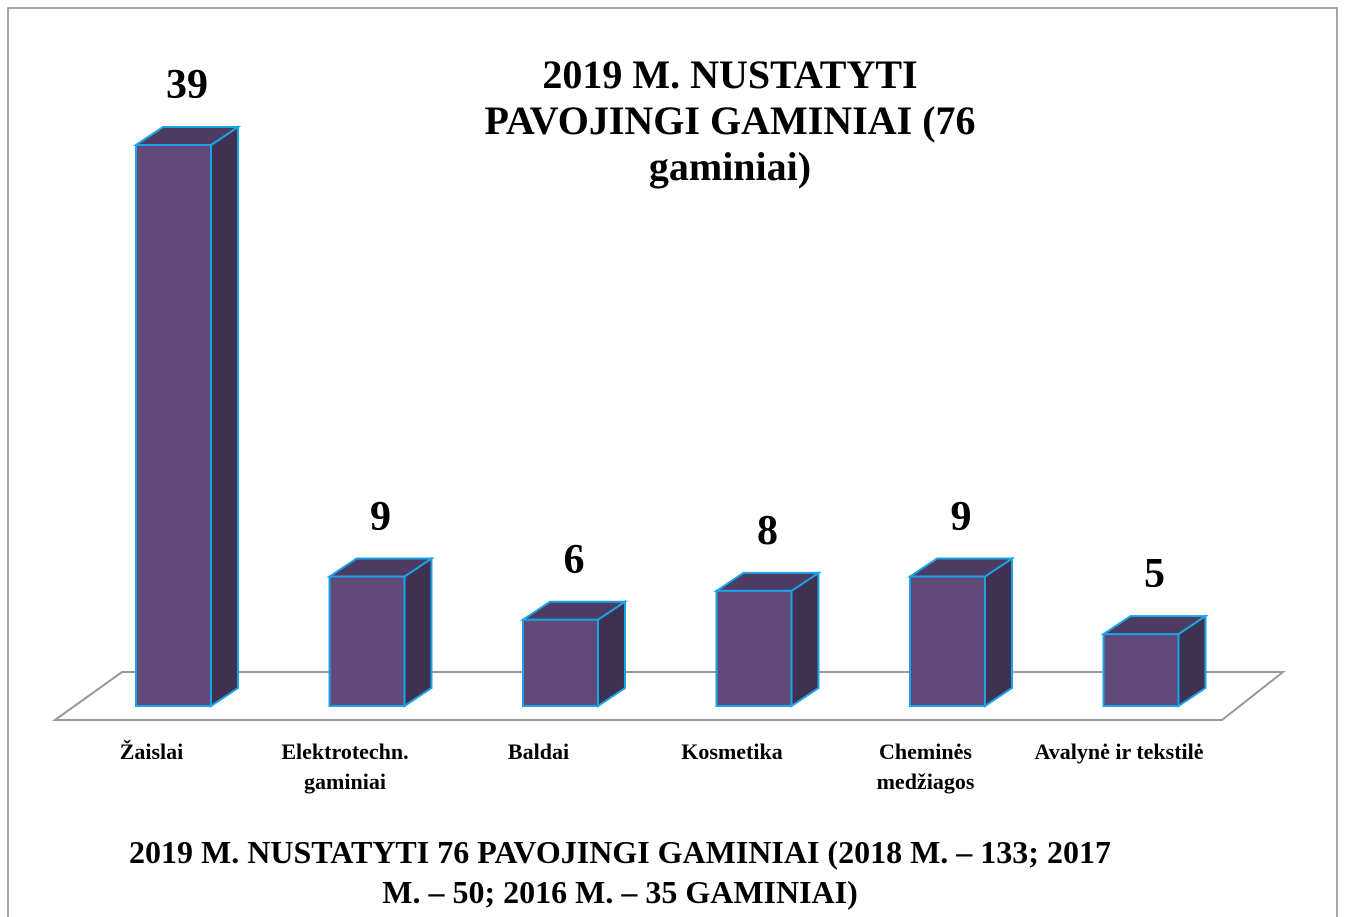  Describe the element at coordinates (187, 85) in the screenshot. I see `value-label: 39` at that location.